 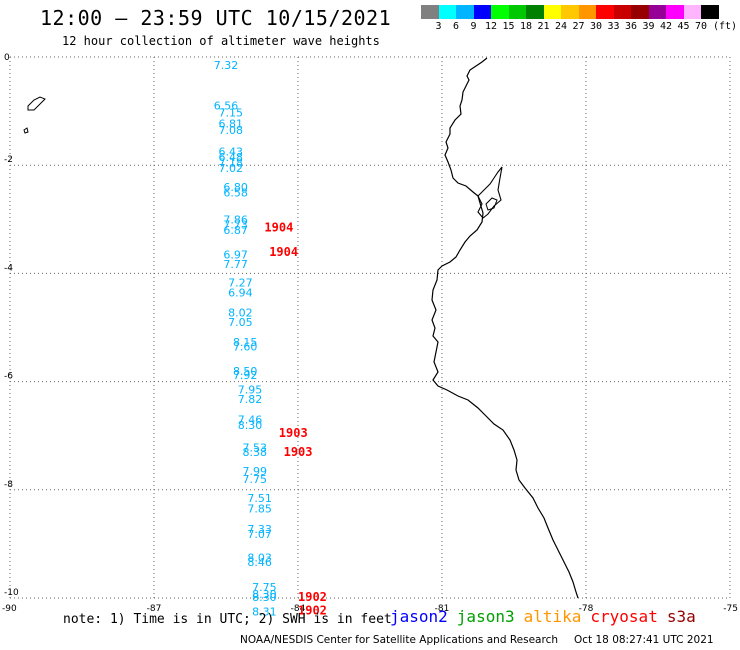 What do you see at coordinates (725, 26) in the screenshot?
I see `legend-unit: (ft)` at bounding box center [725, 26].